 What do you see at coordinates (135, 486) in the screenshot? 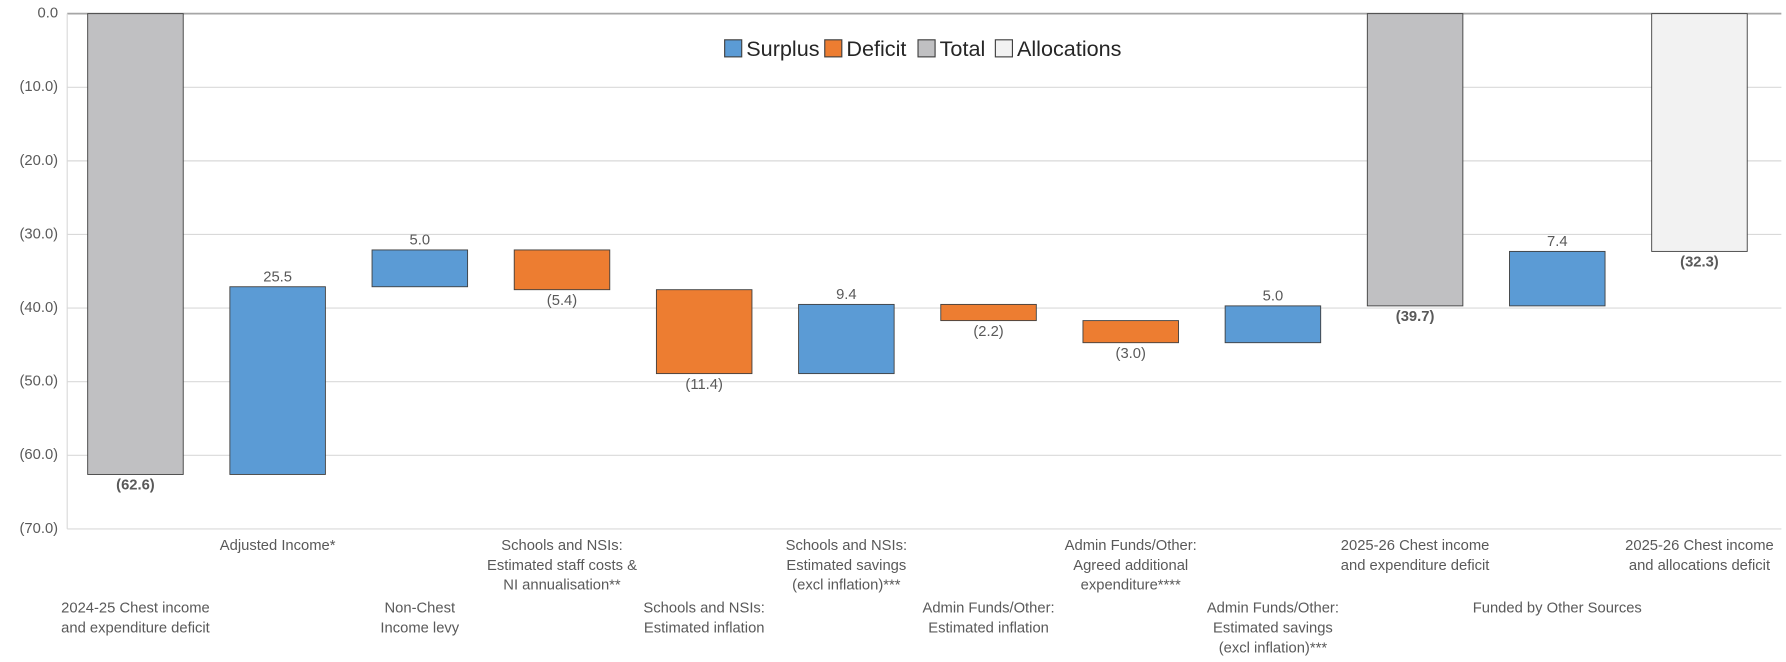
I see `data-label: (62.6)` at bounding box center [135, 486].